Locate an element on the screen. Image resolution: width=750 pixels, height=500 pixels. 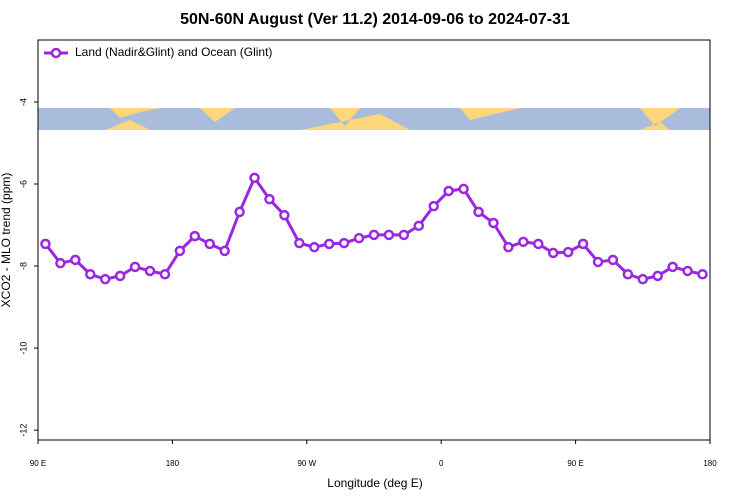
y-tick-label: -4 is located at coordinates (23, 102).